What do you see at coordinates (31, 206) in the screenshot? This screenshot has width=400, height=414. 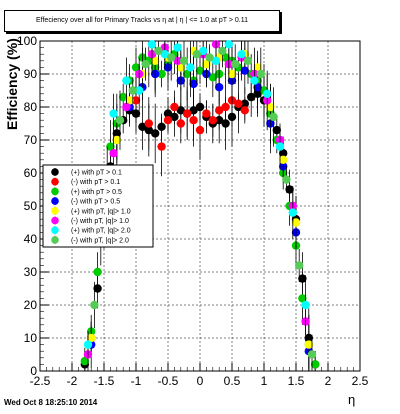 I see `y-tick-label: 50` at bounding box center [31, 206].